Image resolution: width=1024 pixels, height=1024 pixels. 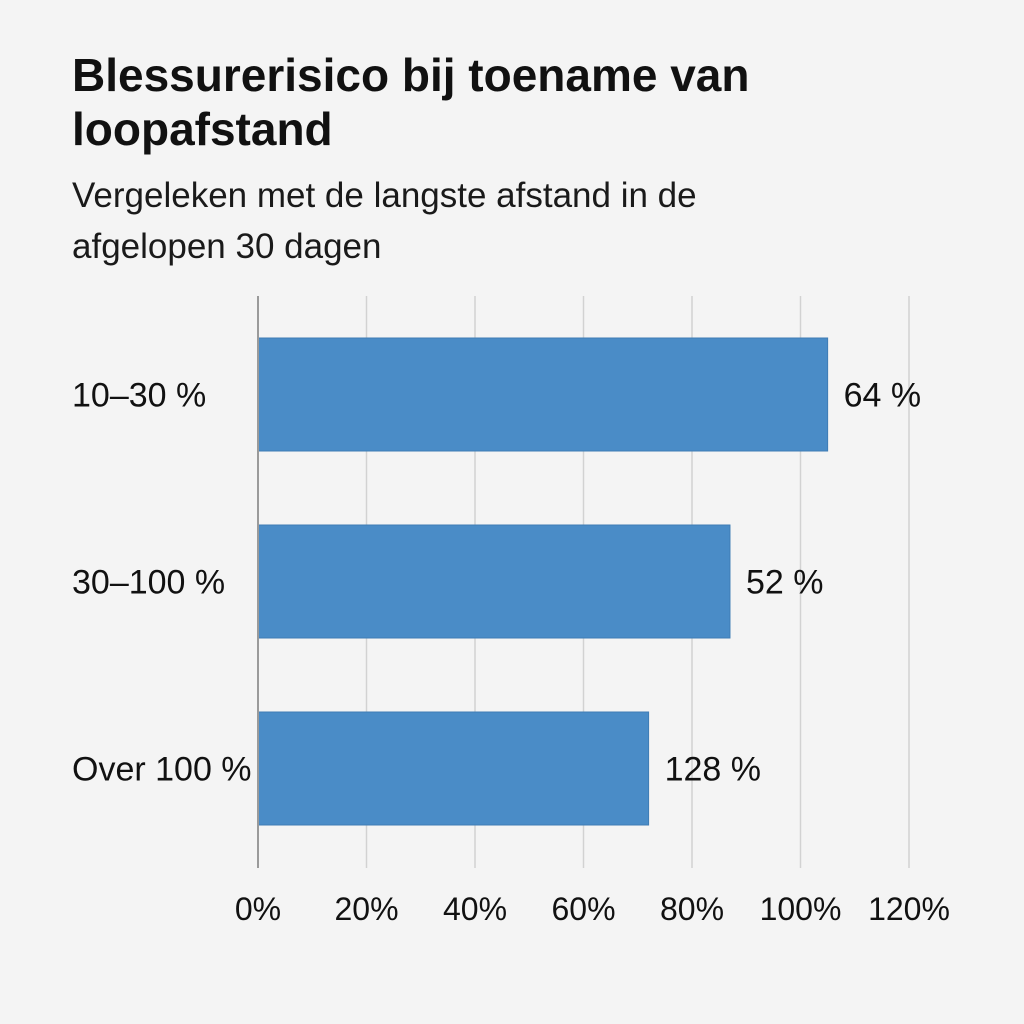 I want to click on x-tick-label: 0%, so click(x=258, y=909).